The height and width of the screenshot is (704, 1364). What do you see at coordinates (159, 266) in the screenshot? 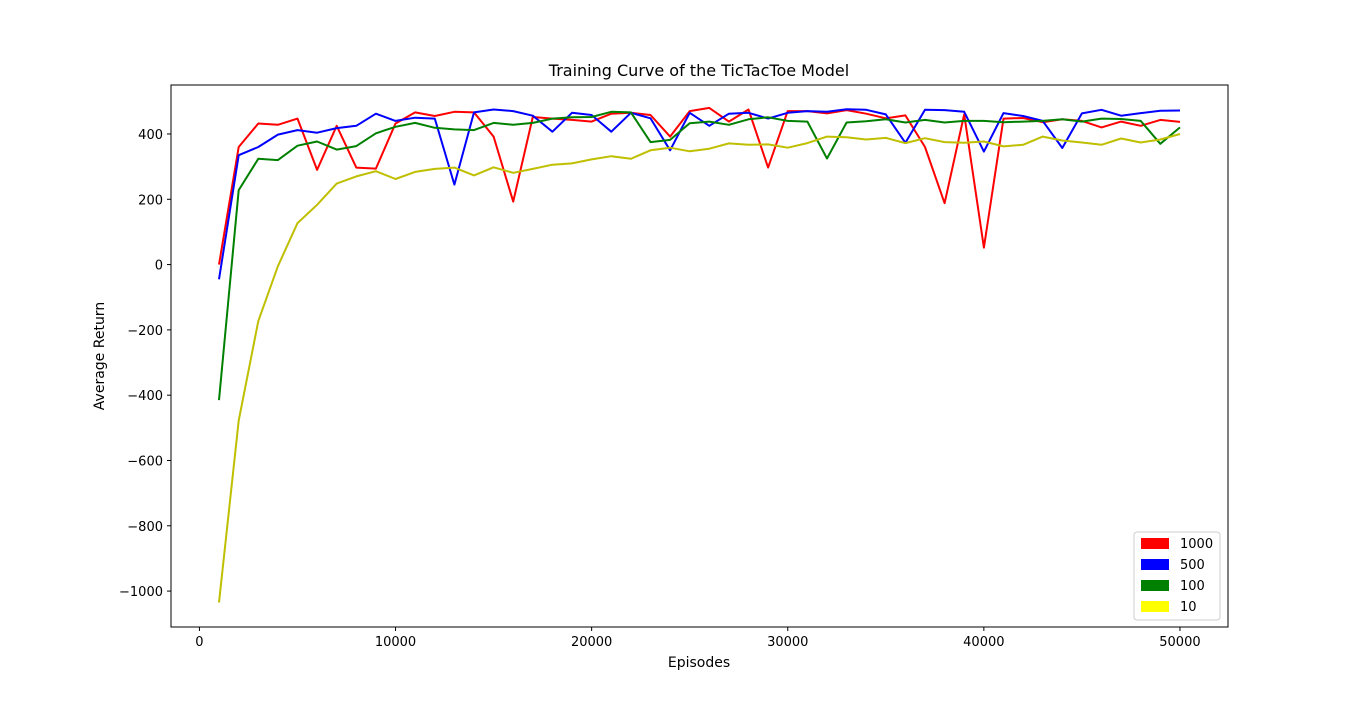
I see `y-tick-label: 0` at bounding box center [159, 266].